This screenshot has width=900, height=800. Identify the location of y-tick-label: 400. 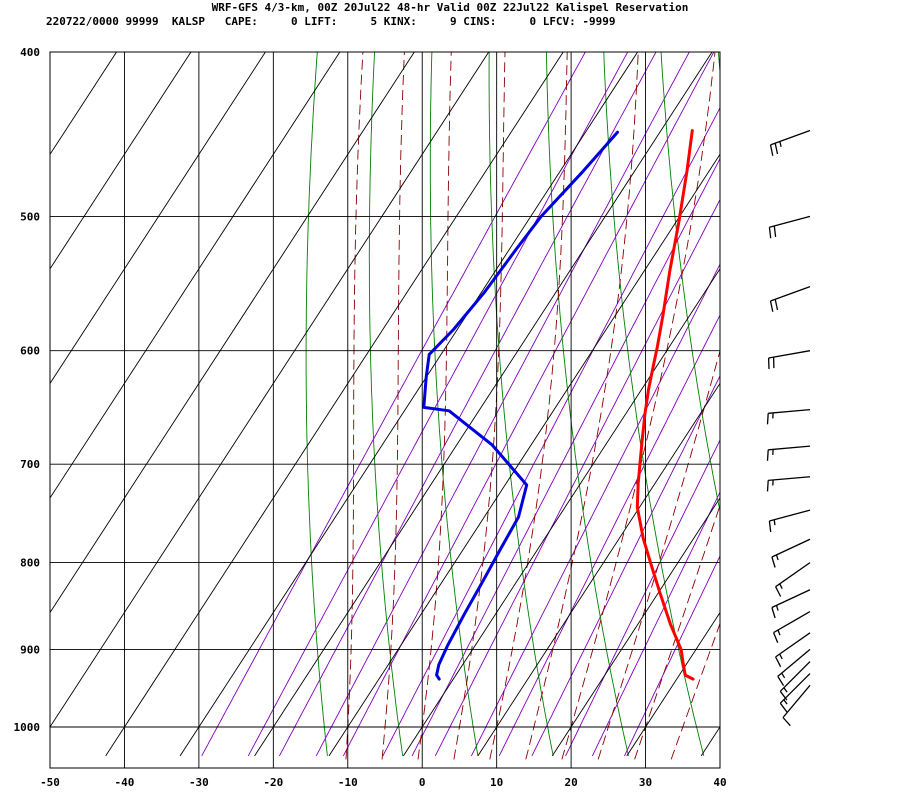
(30, 52).